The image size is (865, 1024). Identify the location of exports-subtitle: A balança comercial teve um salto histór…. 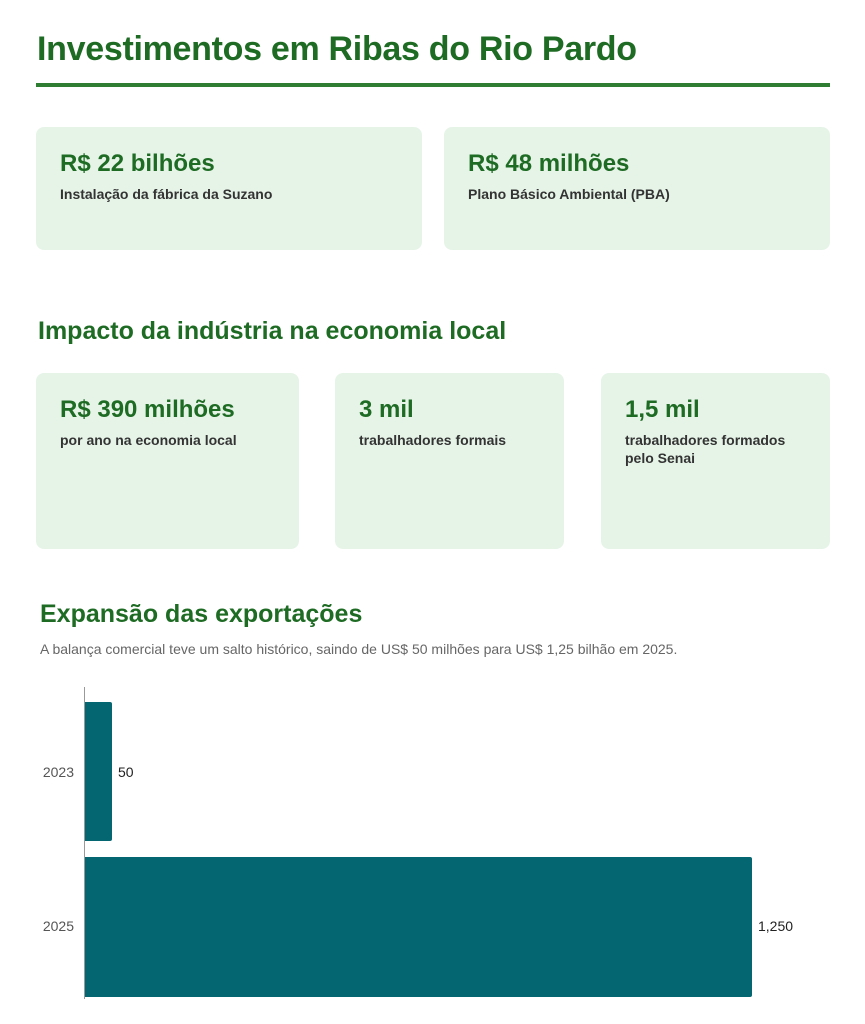
(359, 649).